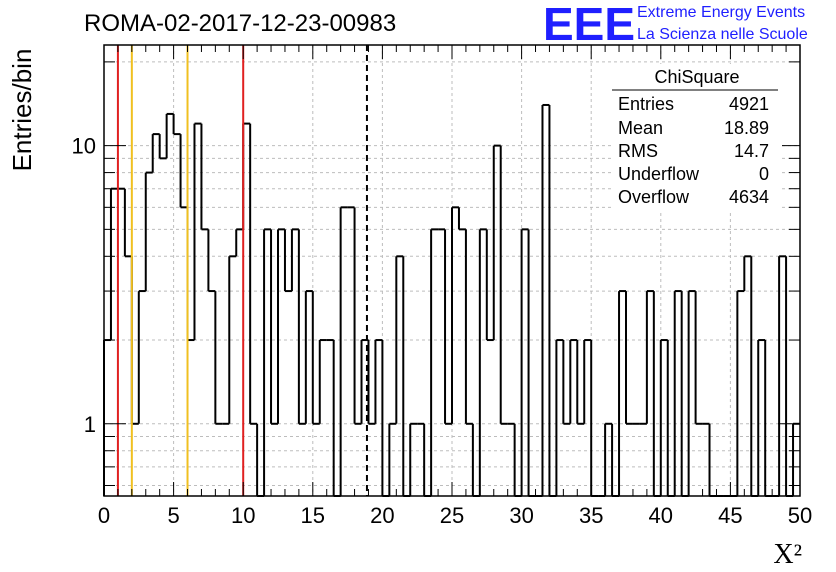 The width and height of the screenshot is (836, 572). What do you see at coordinates (787, 554) in the screenshot?
I see `x-axis-label: X²` at bounding box center [787, 554].